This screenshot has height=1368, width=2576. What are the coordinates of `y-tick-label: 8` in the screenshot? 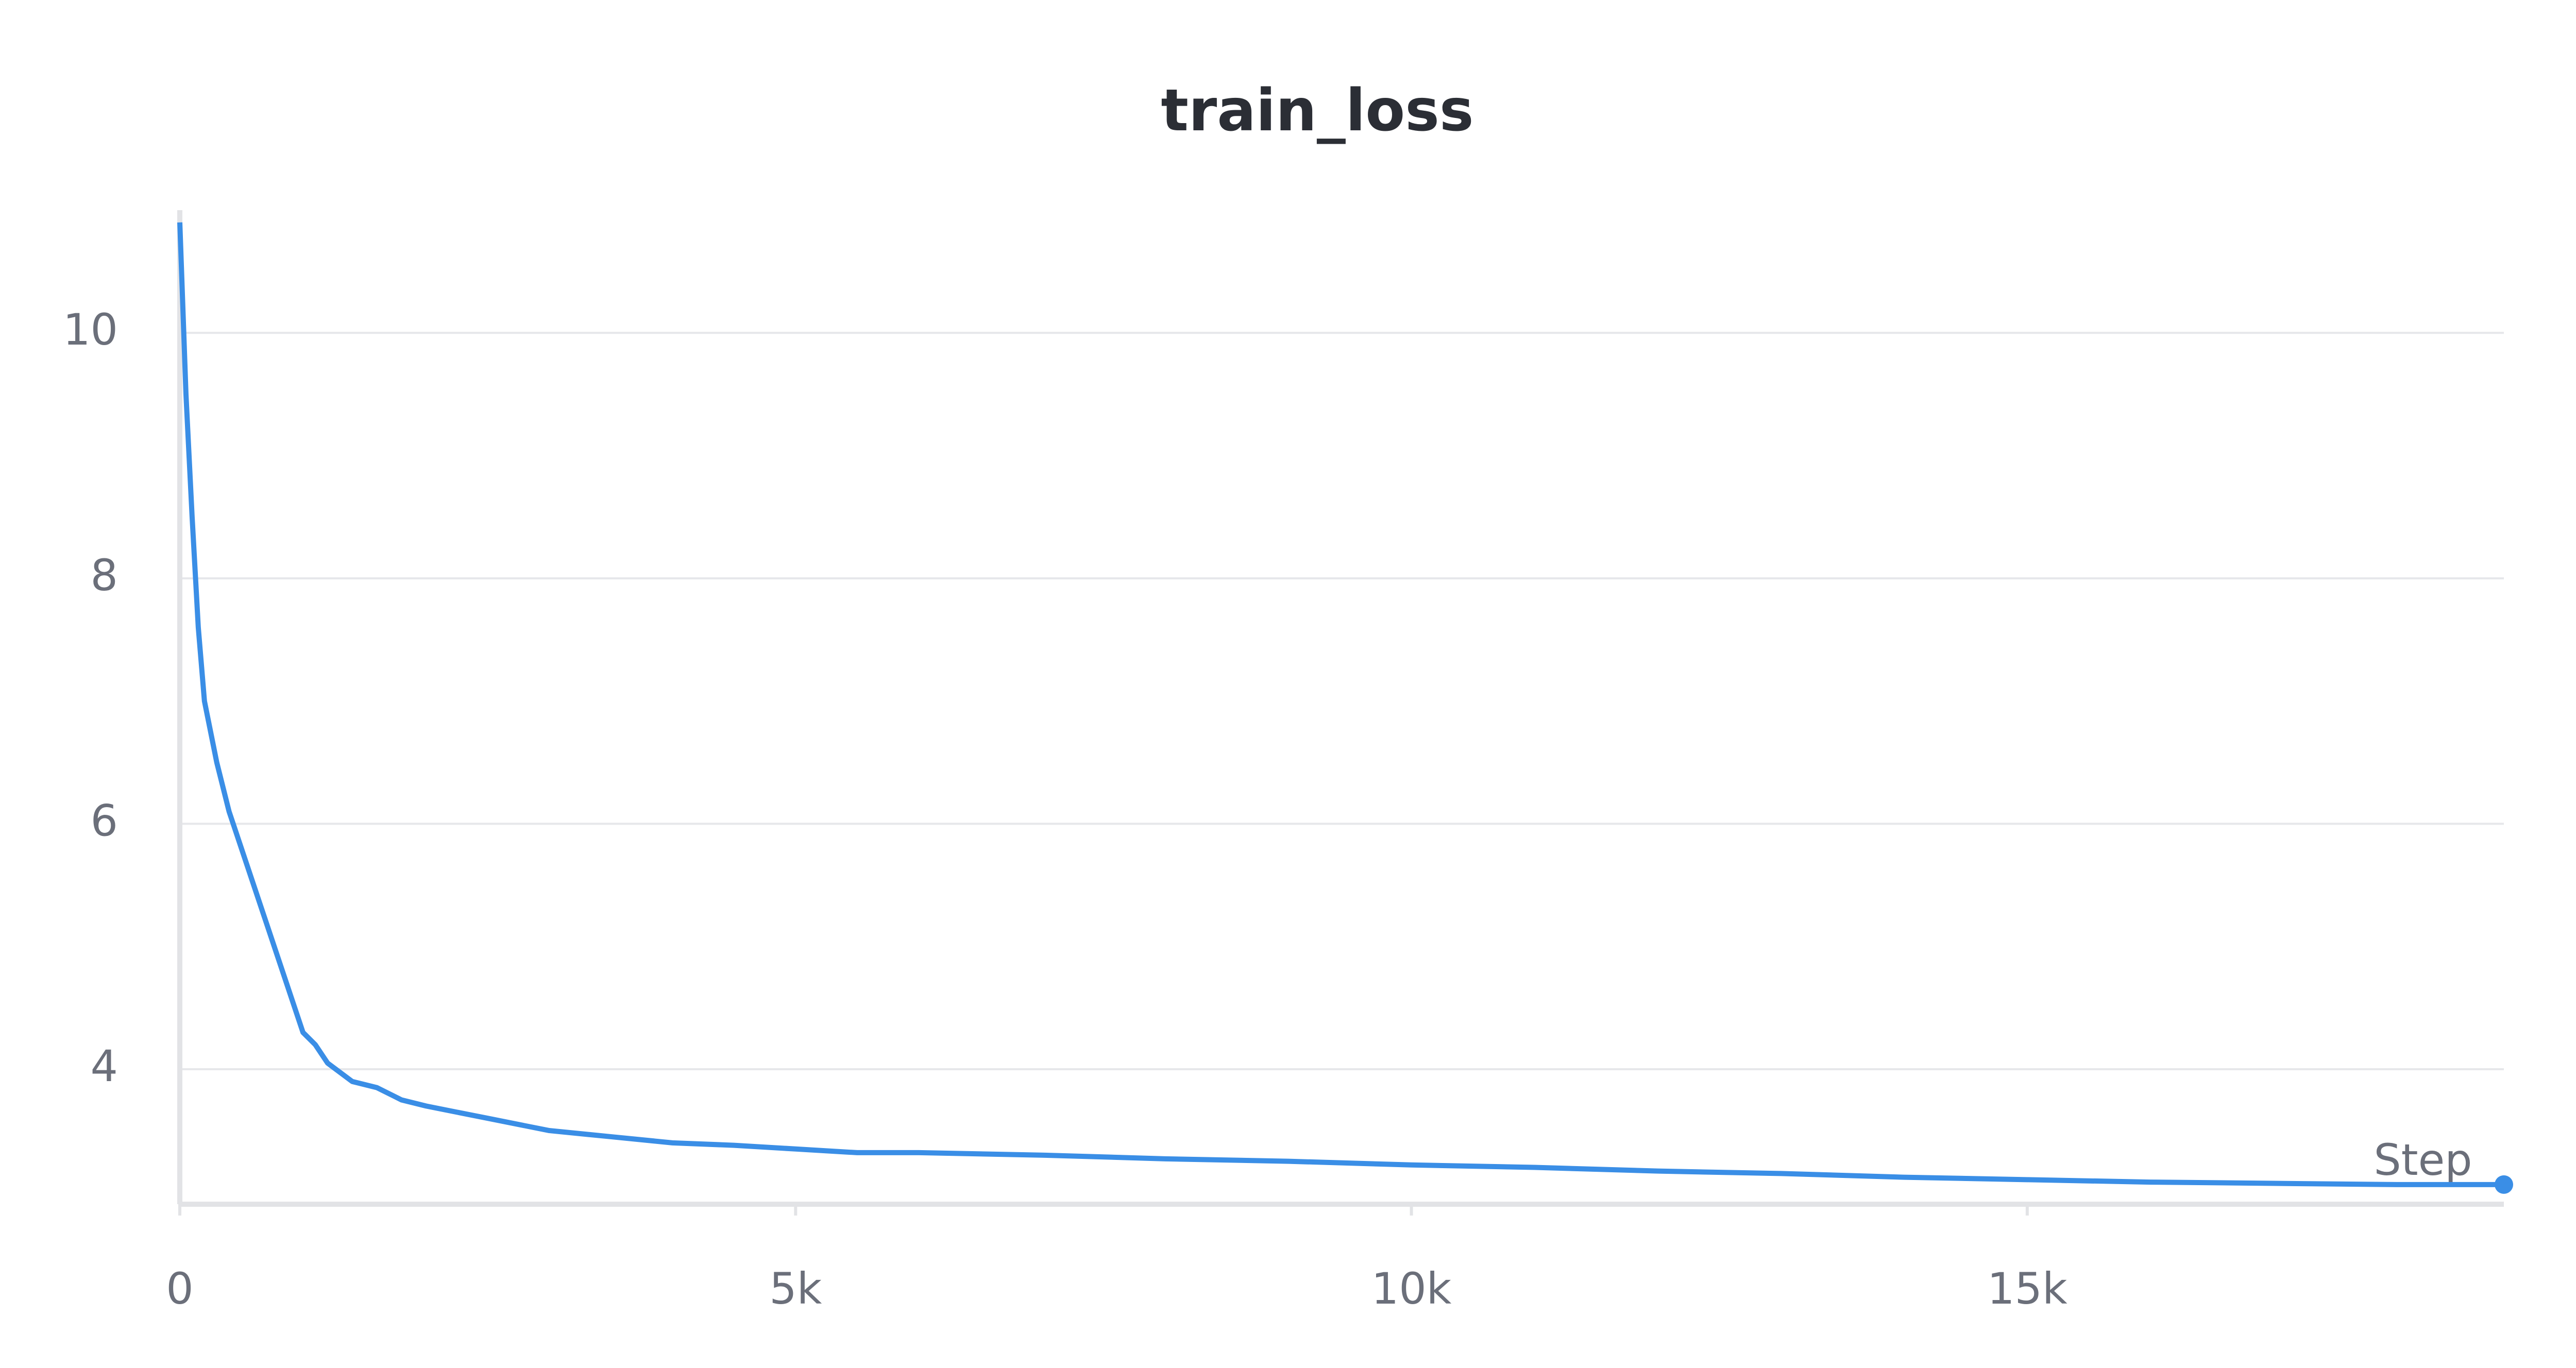 It's located at (104, 575).